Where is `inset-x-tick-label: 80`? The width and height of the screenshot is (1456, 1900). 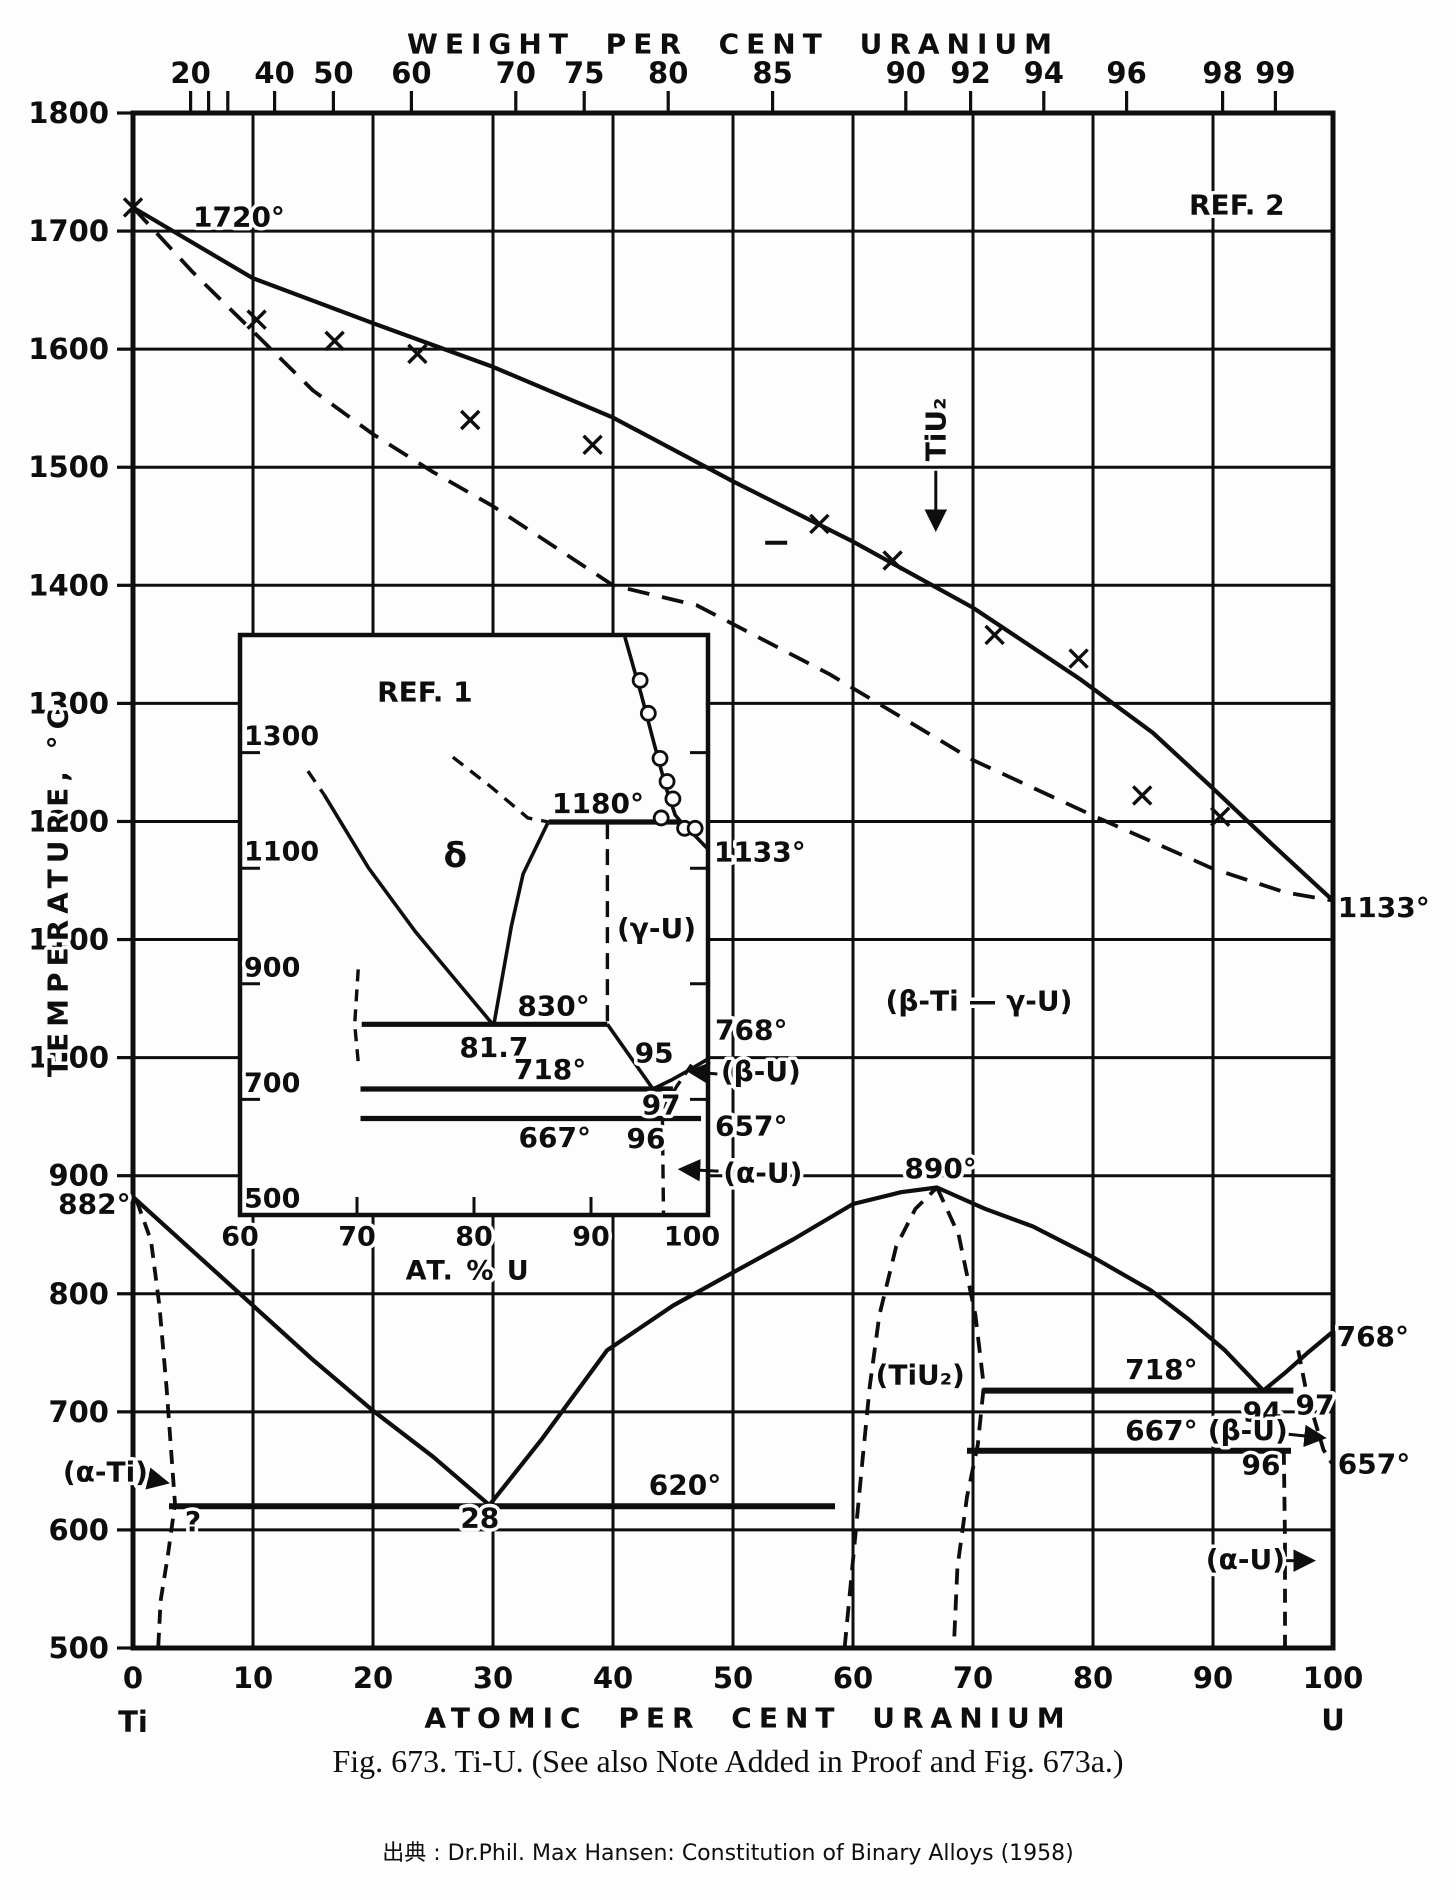
inset-x-tick-label: 80 is located at coordinates (474, 1237).